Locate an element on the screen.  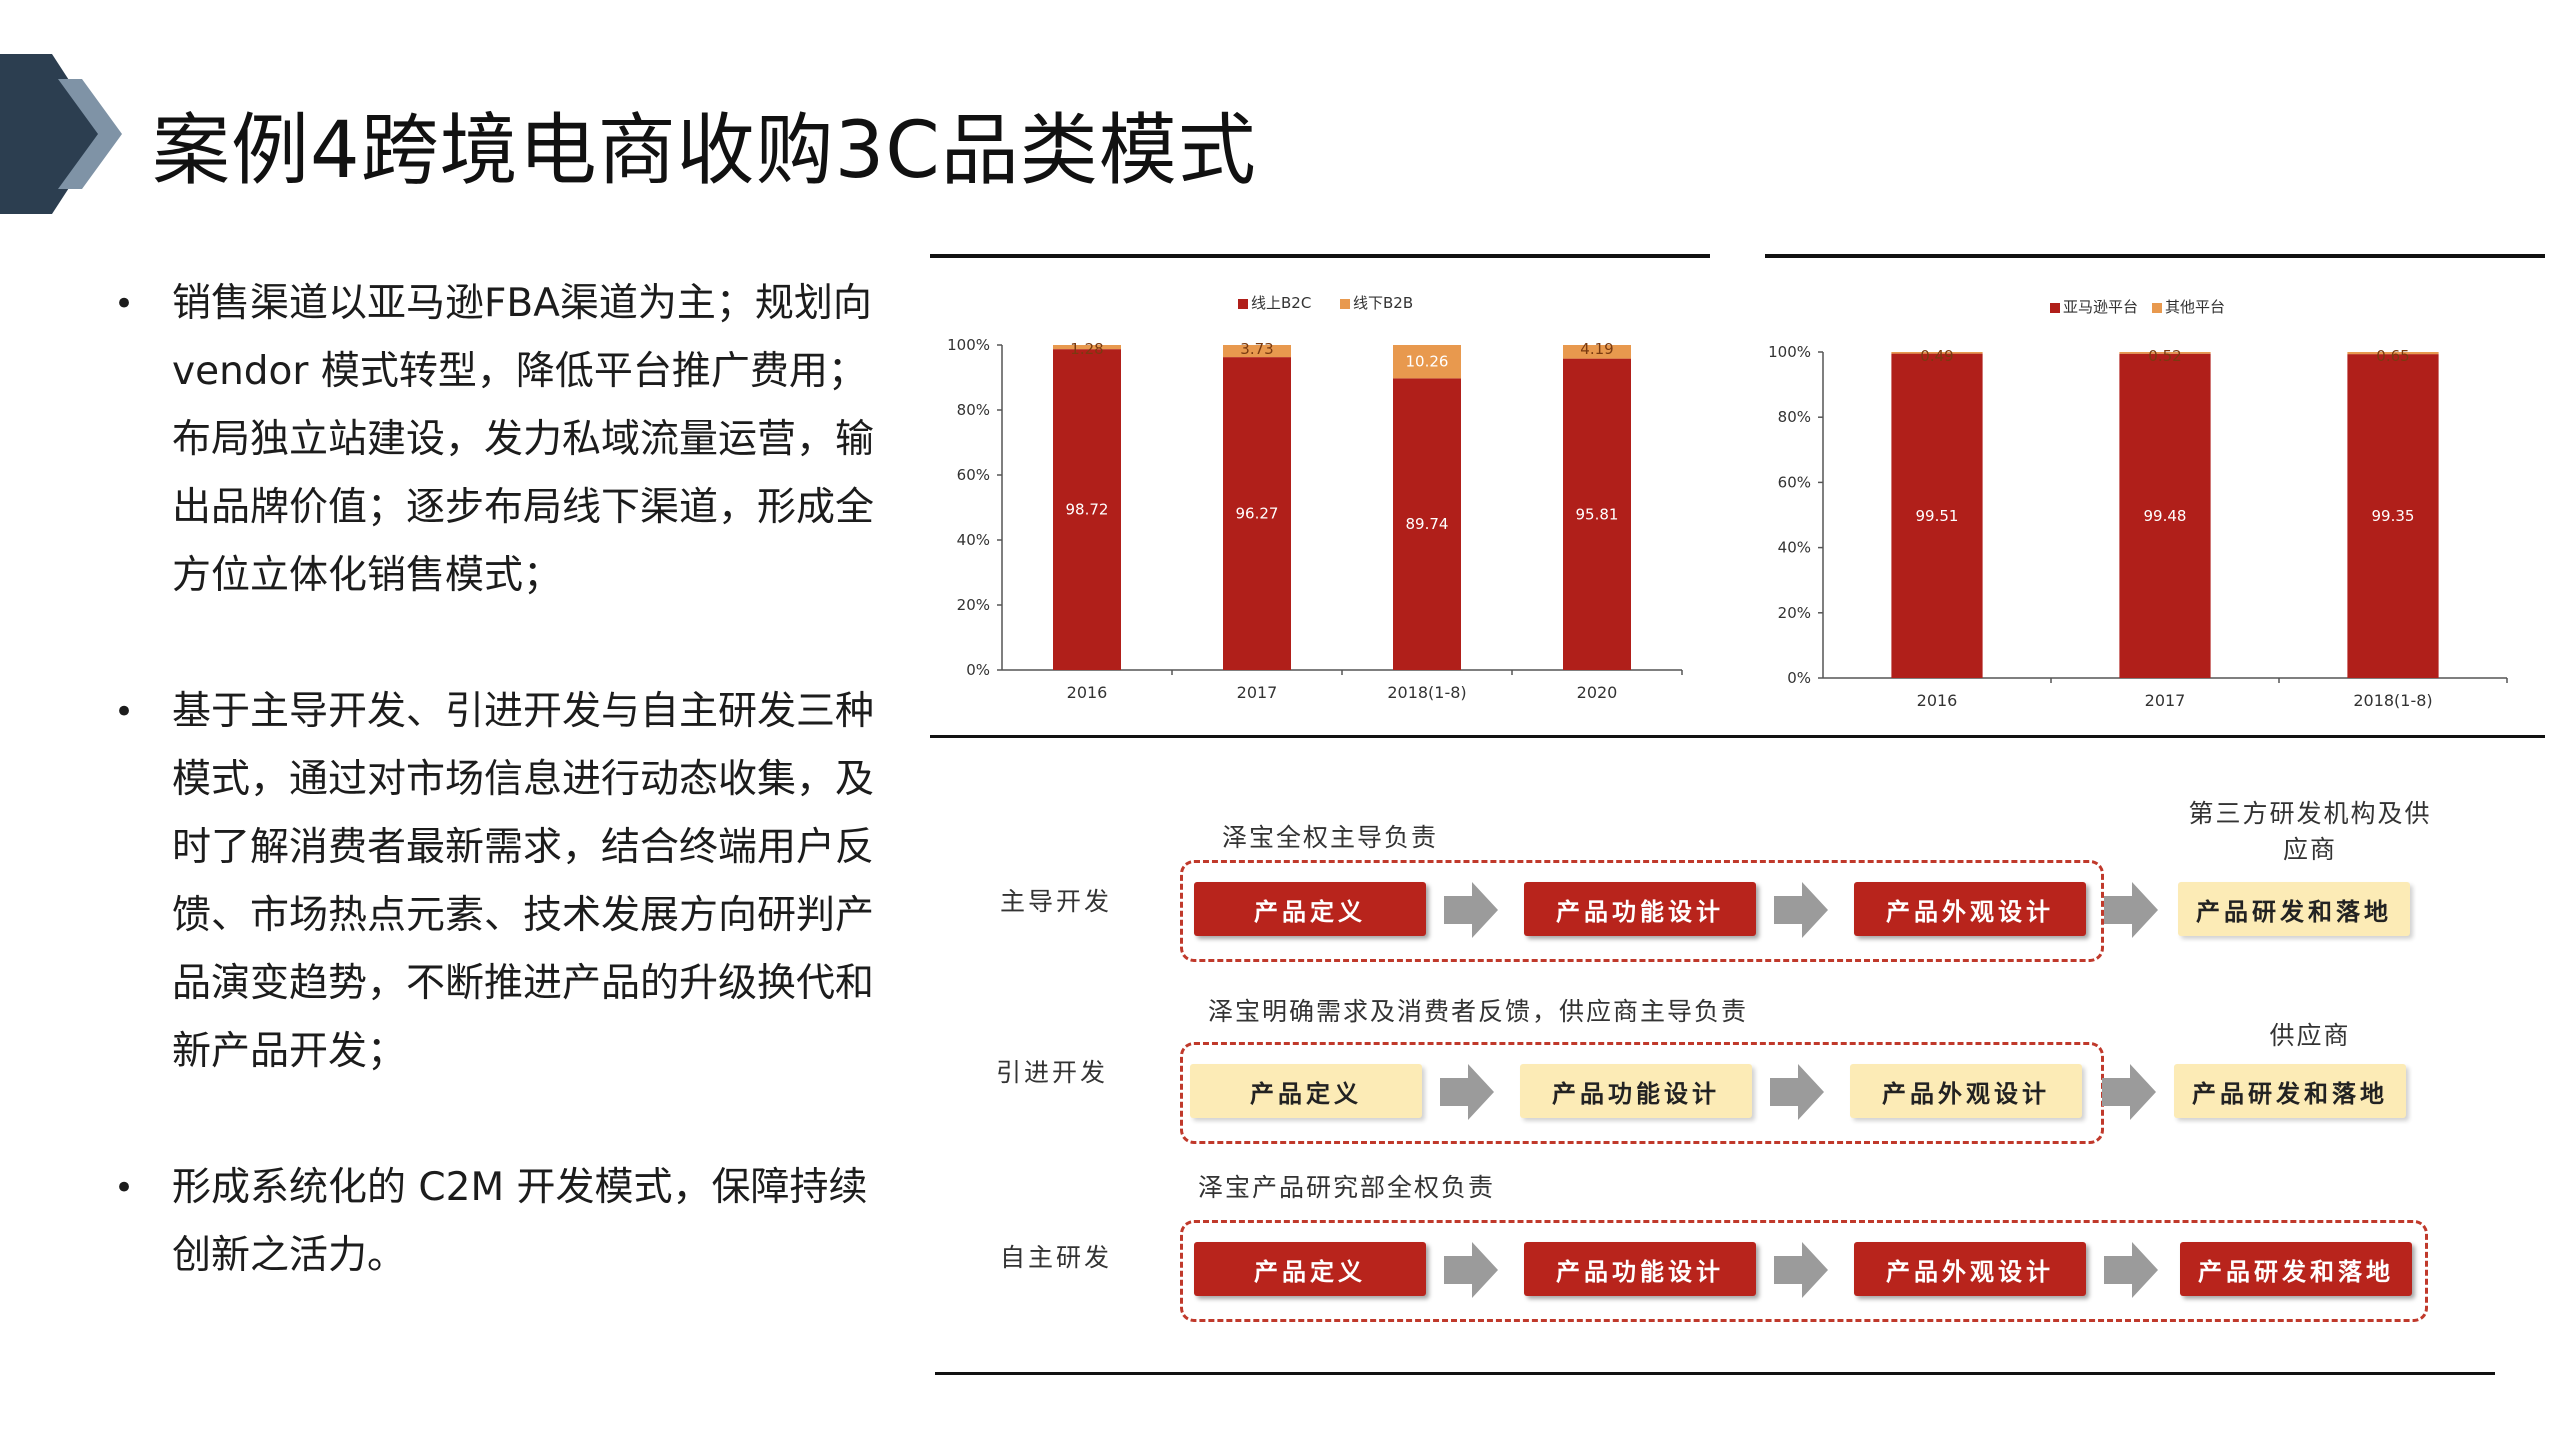
row-caption-independent: 泽宝产品研究部全权负责 is located at coordinates (1347, 1187).